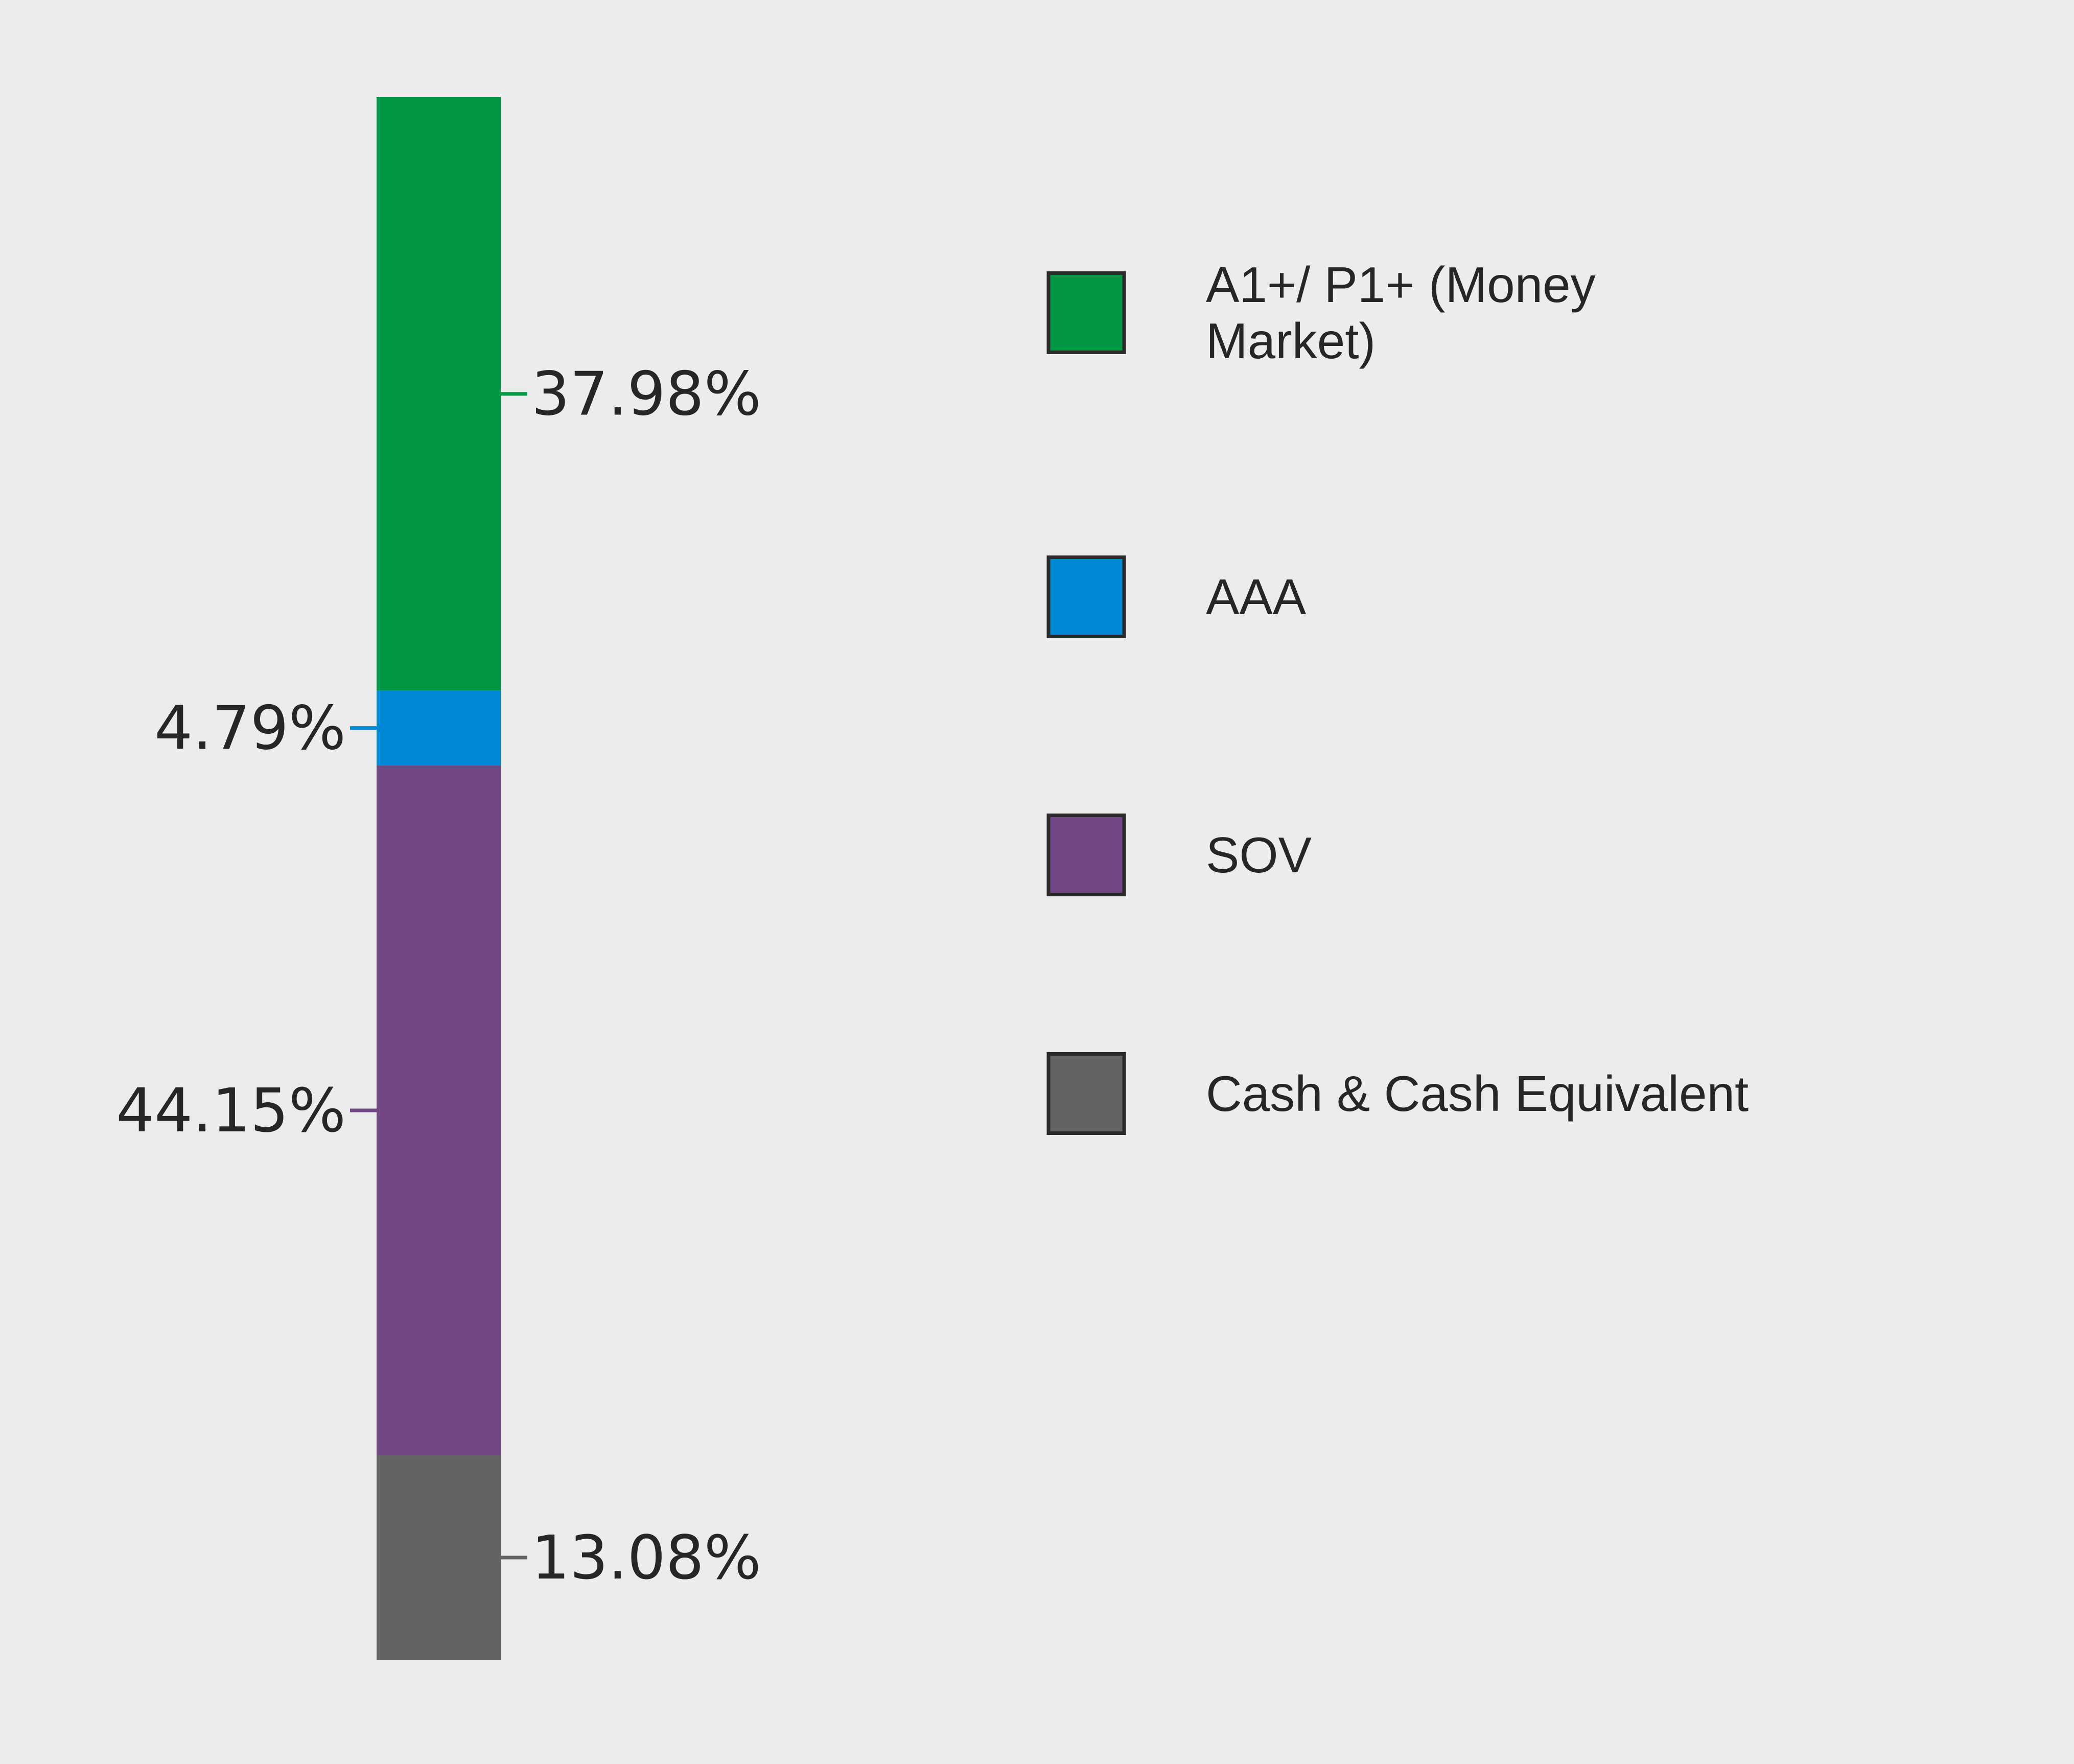 This screenshot has height=1764, width=2074. Describe the element at coordinates (1176, 596) in the screenshot. I see `legend-item-aaa: AAA` at that location.